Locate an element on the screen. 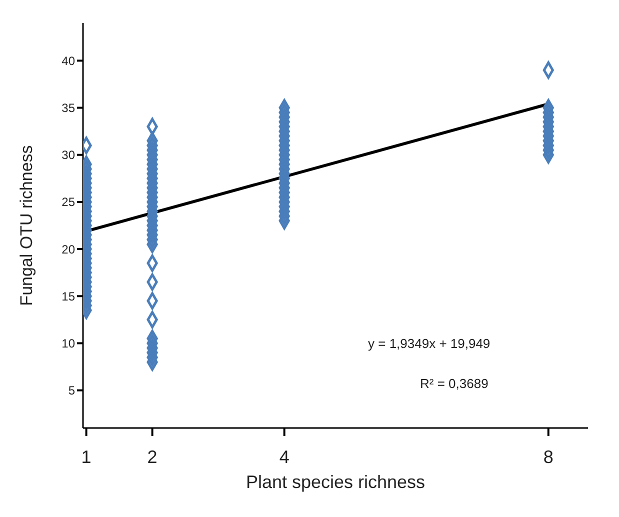 This screenshot has width=619, height=517. x-tick-label: 2 is located at coordinates (152, 456).